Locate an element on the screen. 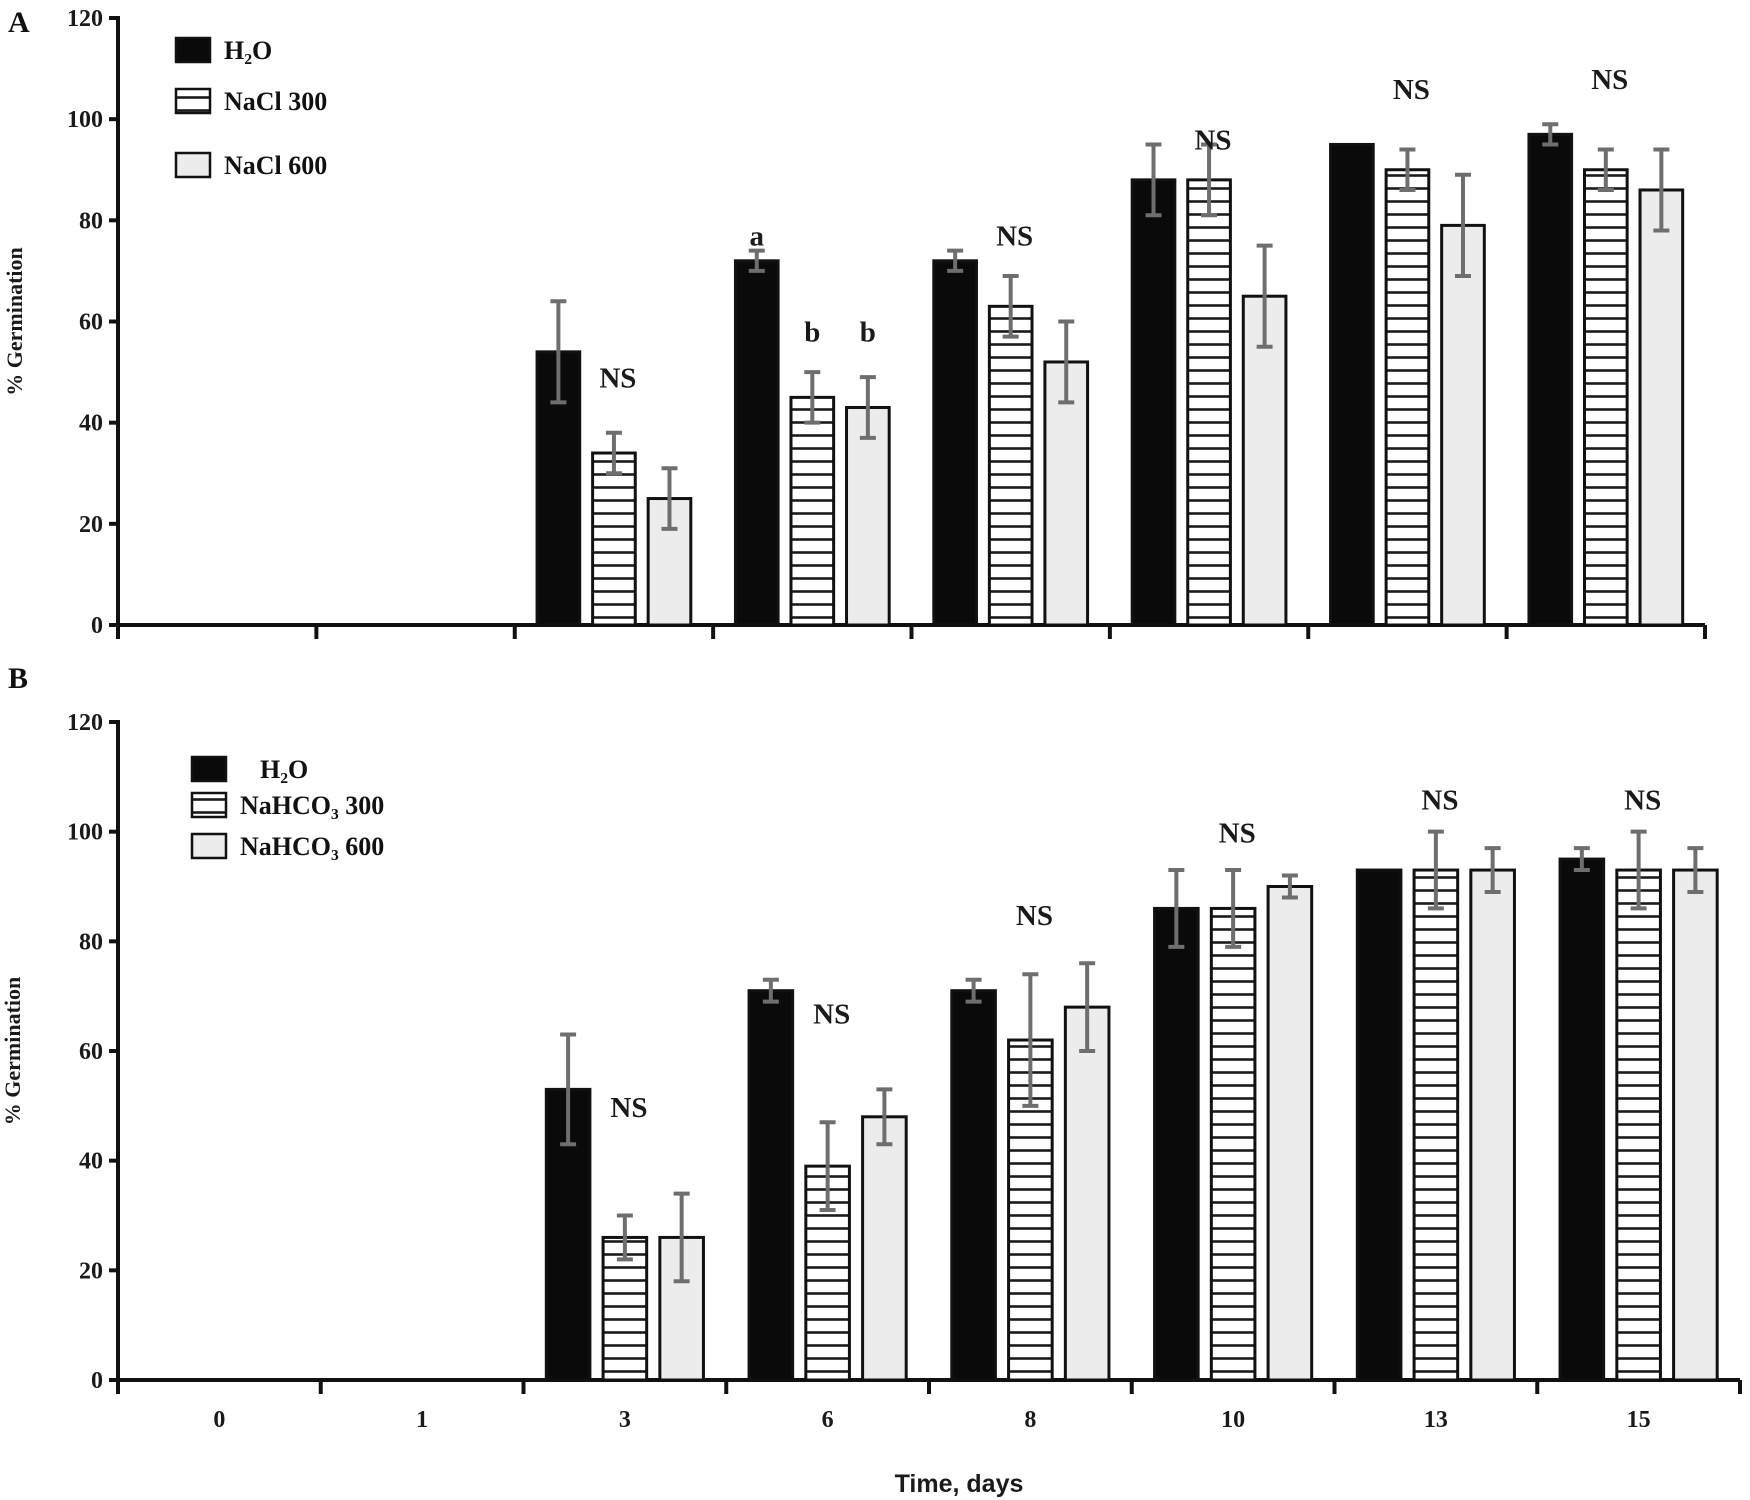 The image size is (1750, 1500). x-tick-label: 3 is located at coordinates (625, 1420).